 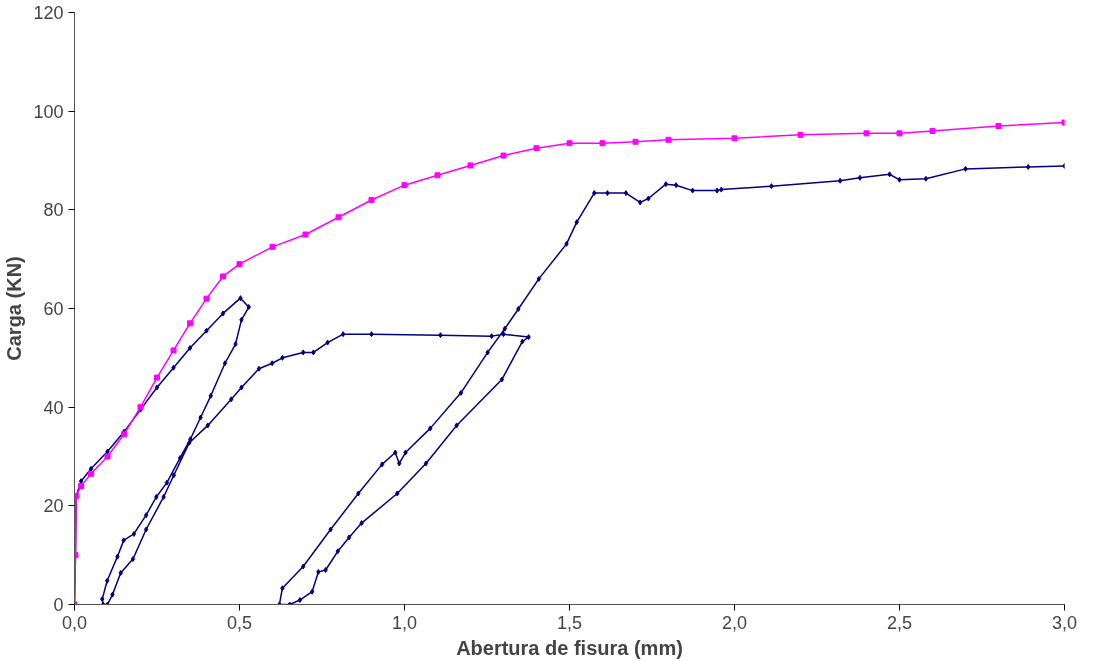 What do you see at coordinates (239, 622) in the screenshot?
I see `x-tick-label: 0,5` at bounding box center [239, 622].